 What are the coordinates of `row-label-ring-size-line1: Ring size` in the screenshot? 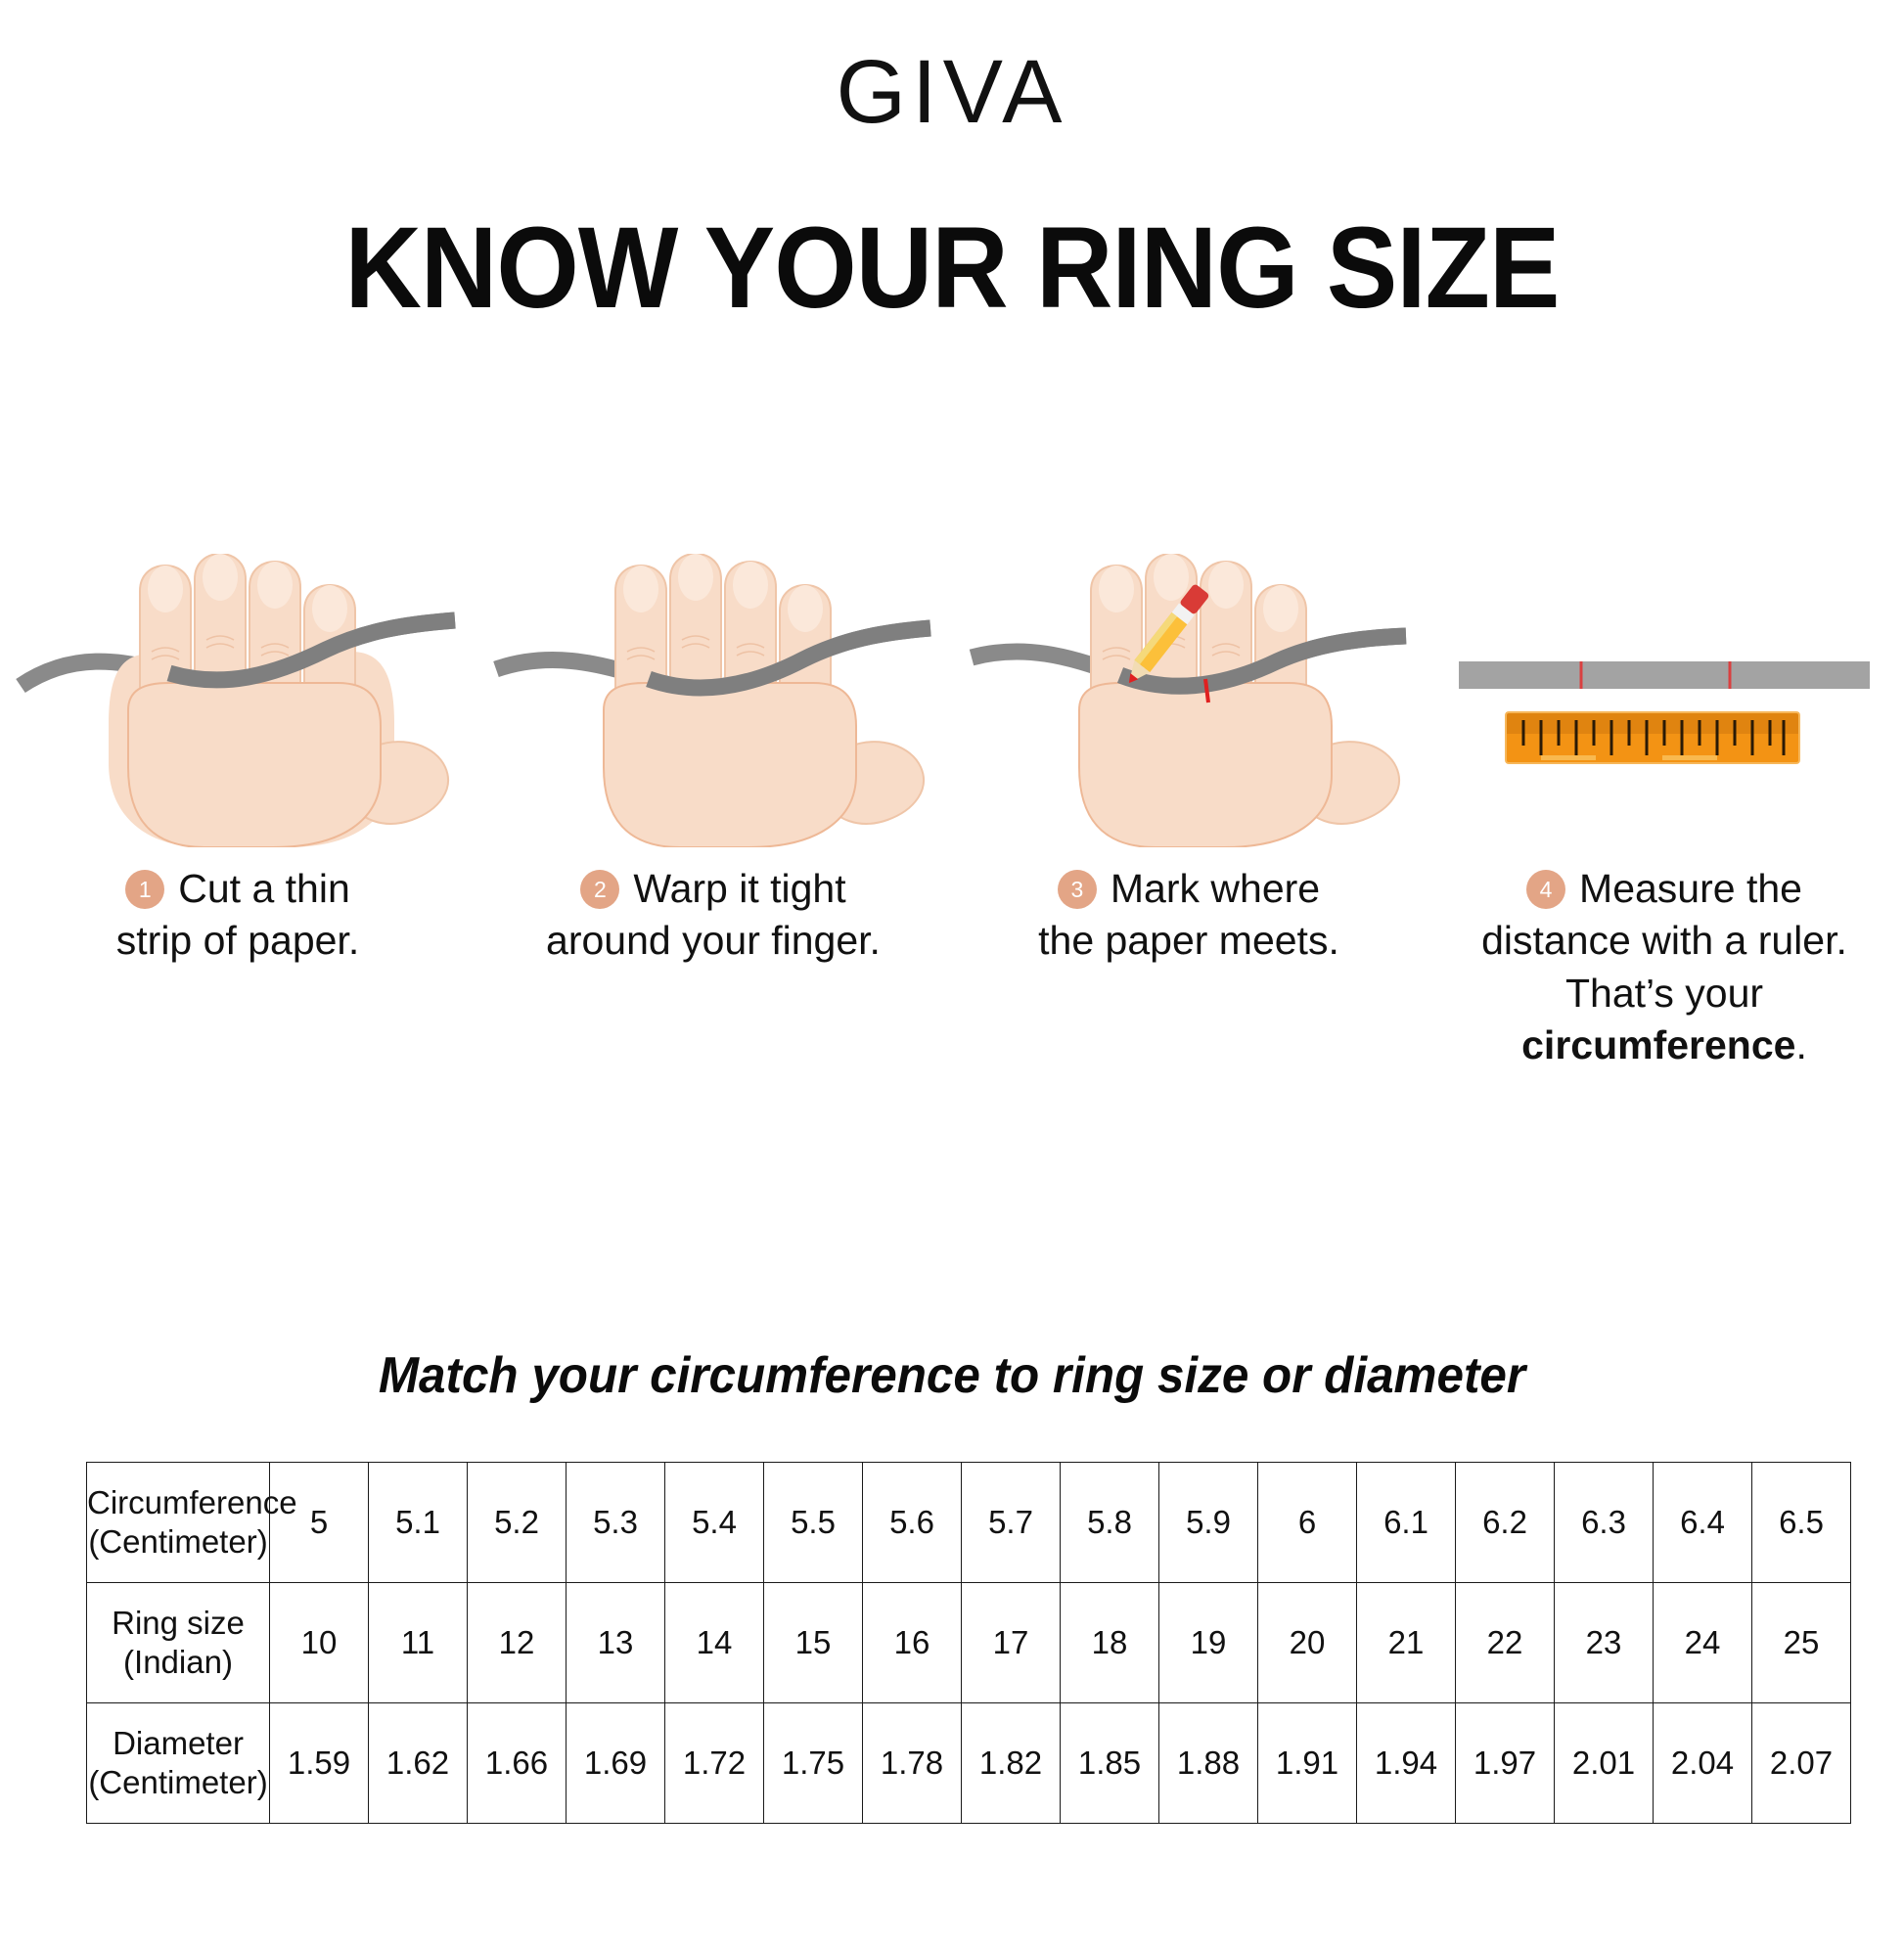 It's located at (178, 1622).